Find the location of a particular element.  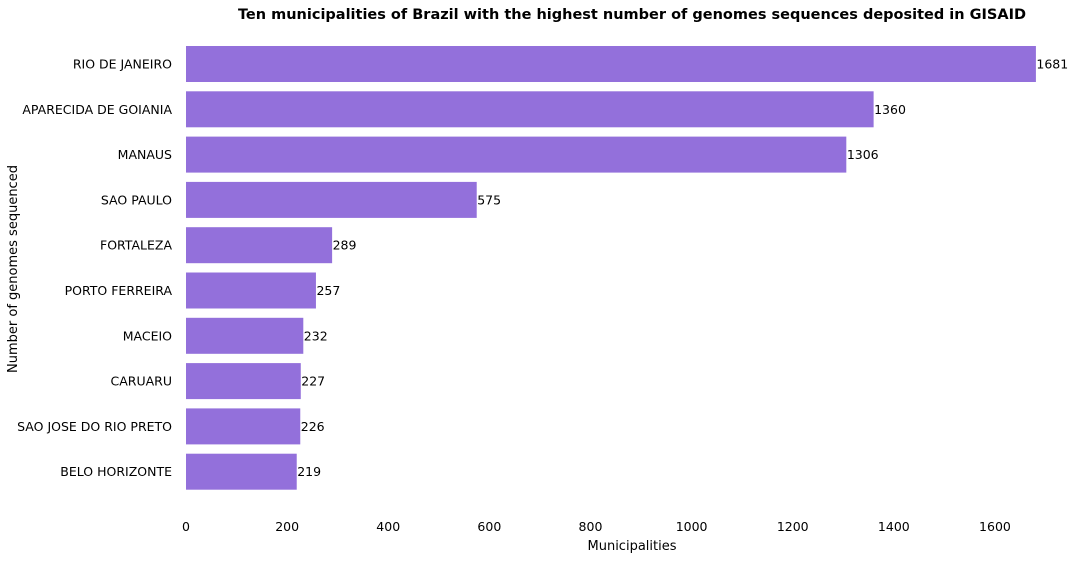

x-tick-label-400: 400 is located at coordinates (388, 526).